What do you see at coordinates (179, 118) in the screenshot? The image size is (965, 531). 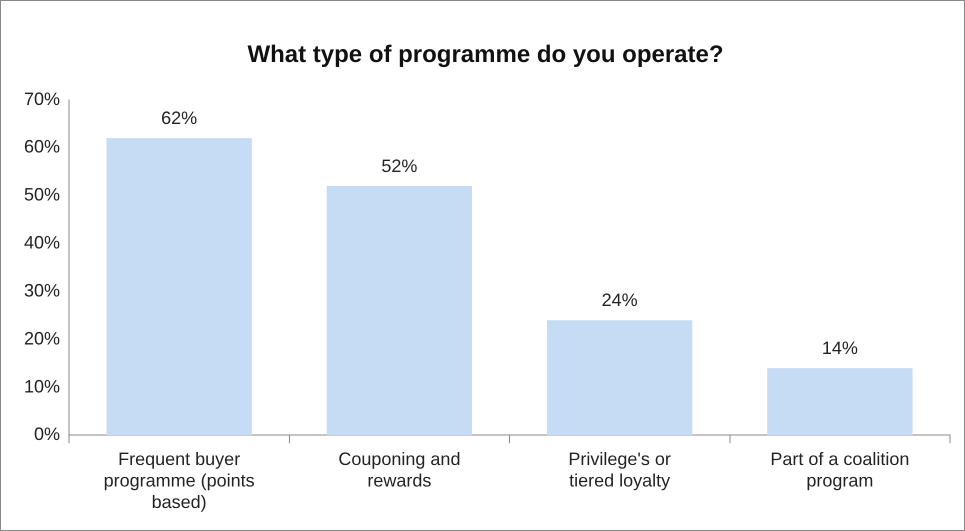 I see `data-label: 62%` at bounding box center [179, 118].